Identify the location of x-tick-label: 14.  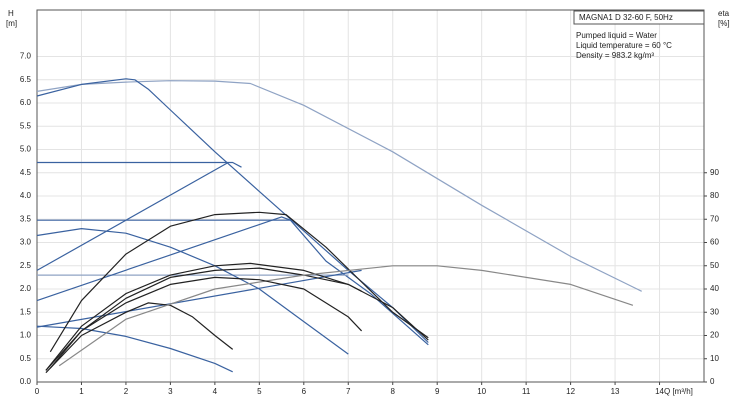
(659, 391).